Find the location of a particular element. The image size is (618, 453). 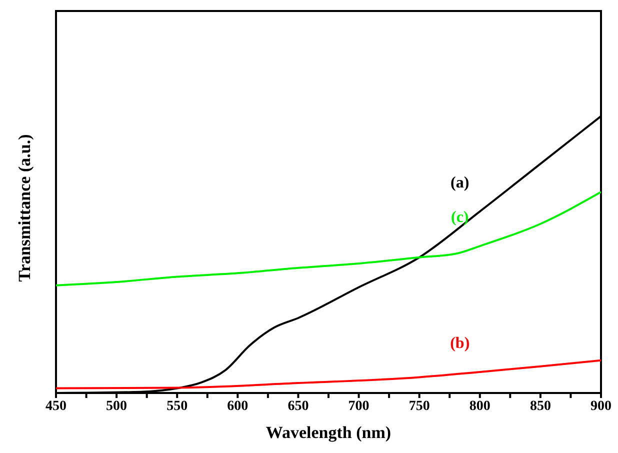

x-axis-title: Wavelength (nm) is located at coordinates (329, 432).